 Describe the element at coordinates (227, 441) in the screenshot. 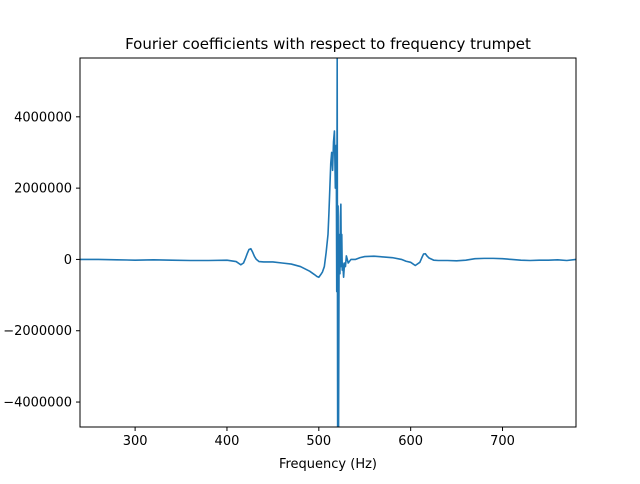

I see `x-tick-label: 400` at that location.